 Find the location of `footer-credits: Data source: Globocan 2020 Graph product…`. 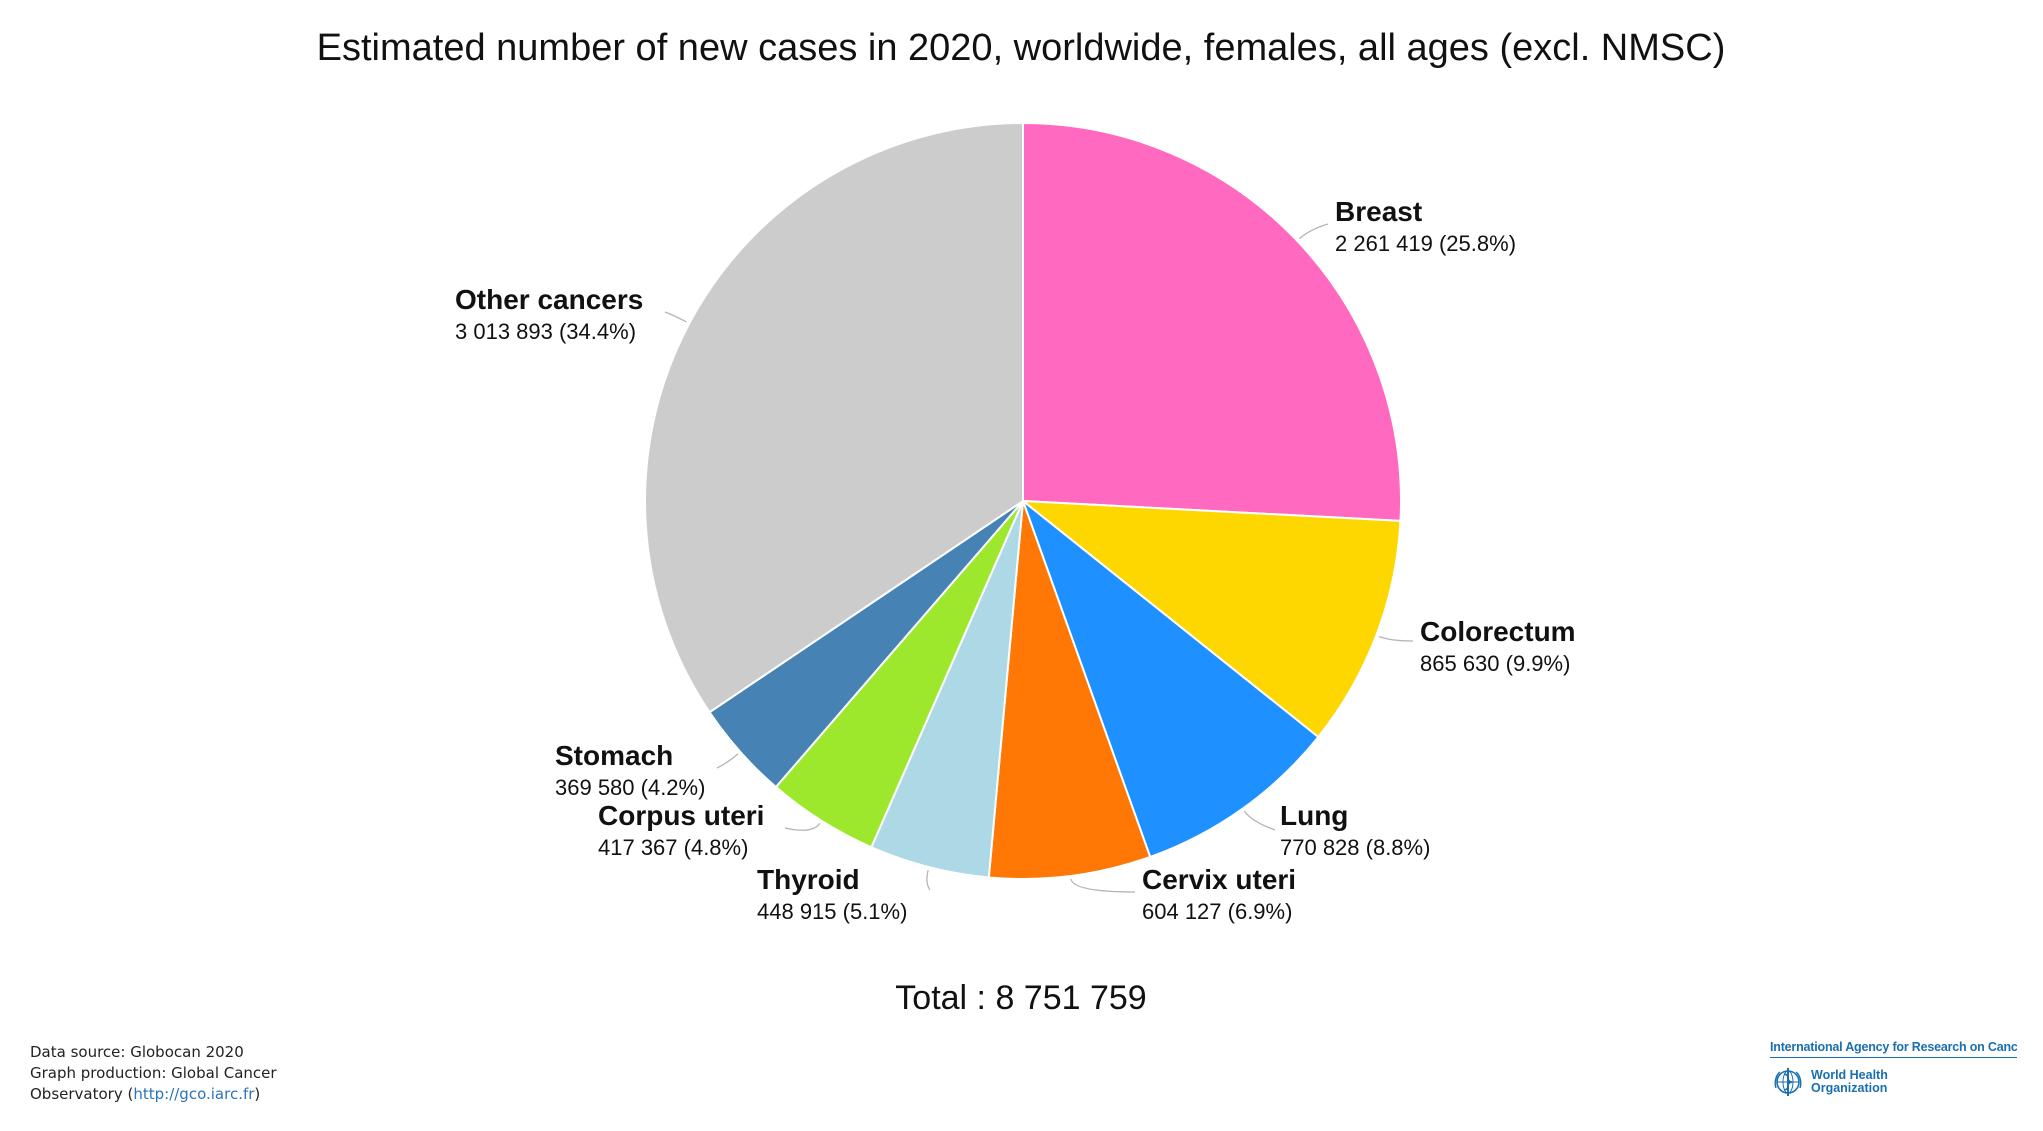

footer-credits: Data source: Globocan 2020 Graph product… is located at coordinates (153, 1073).